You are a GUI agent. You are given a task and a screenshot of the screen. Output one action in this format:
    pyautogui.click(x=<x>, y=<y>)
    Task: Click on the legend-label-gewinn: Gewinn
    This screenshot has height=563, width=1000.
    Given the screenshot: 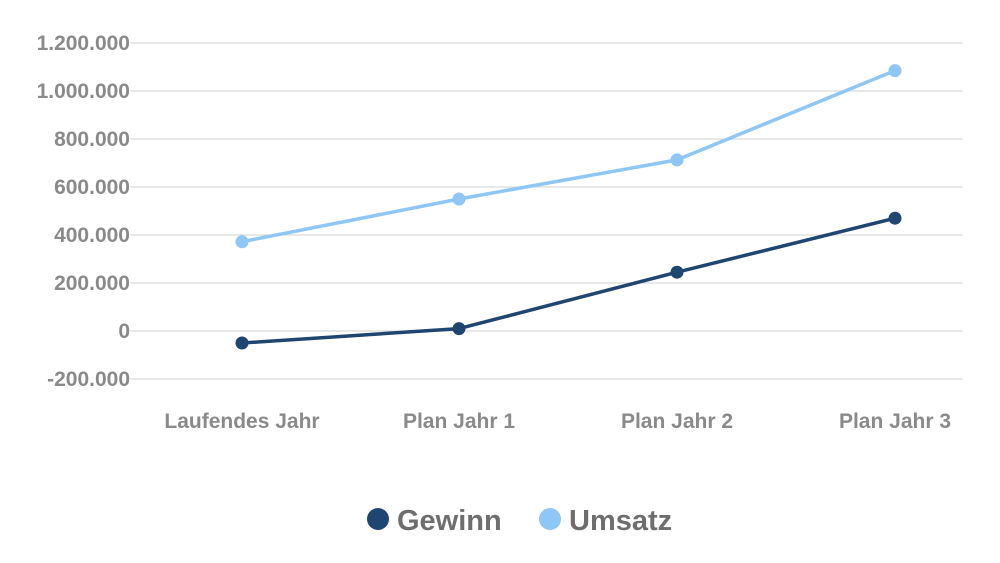 What is the action you would take?
    pyautogui.click(x=449, y=521)
    